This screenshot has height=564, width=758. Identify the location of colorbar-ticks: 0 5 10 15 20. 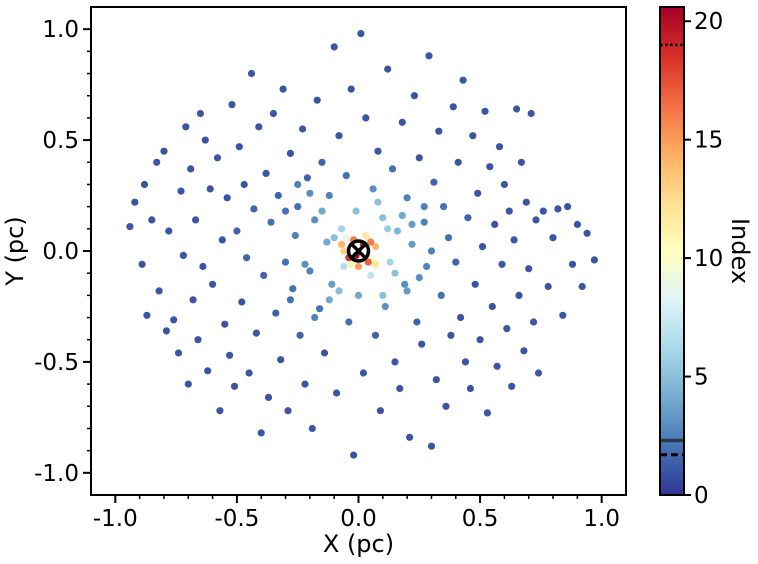
(703, 259).